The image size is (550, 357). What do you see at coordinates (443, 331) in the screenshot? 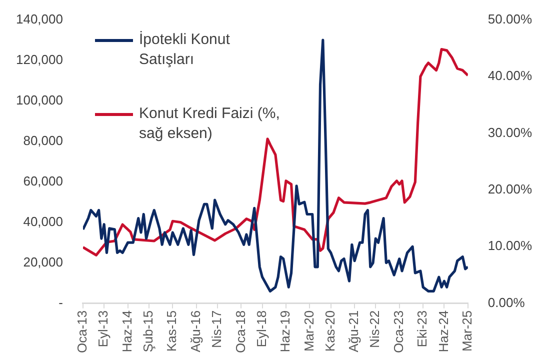
I see `x-tick-label: Haz-24` at bounding box center [443, 331].